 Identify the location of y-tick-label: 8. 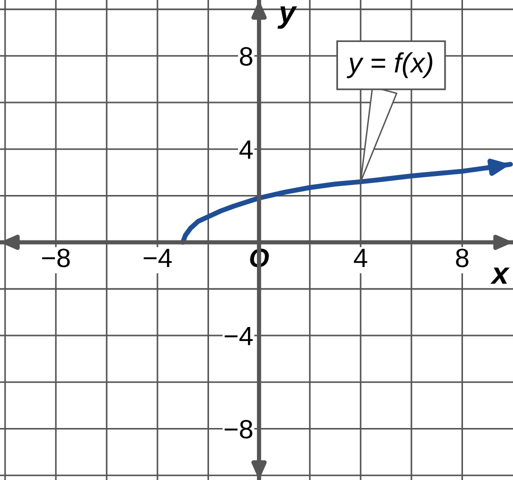
(246, 56).